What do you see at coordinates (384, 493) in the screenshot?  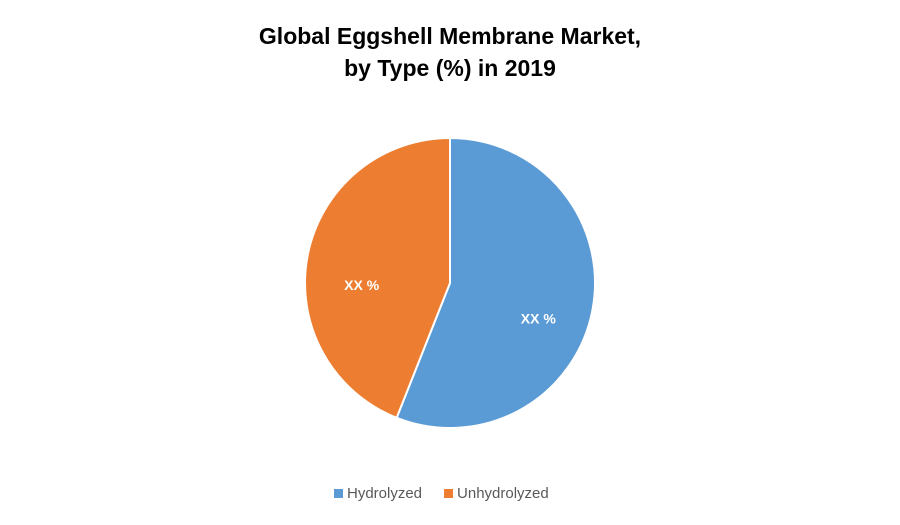 I see `legend-label: Hydrolyzed` at bounding box center [384, 493].